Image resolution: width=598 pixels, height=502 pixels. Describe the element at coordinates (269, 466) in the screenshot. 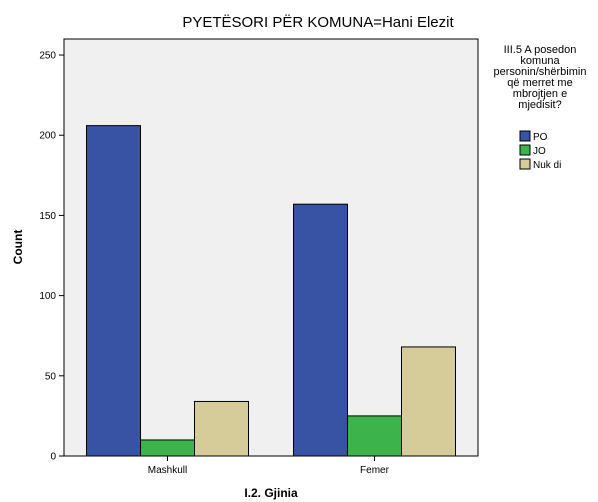

I see `x-axis: Mashkull Femer` at that location.